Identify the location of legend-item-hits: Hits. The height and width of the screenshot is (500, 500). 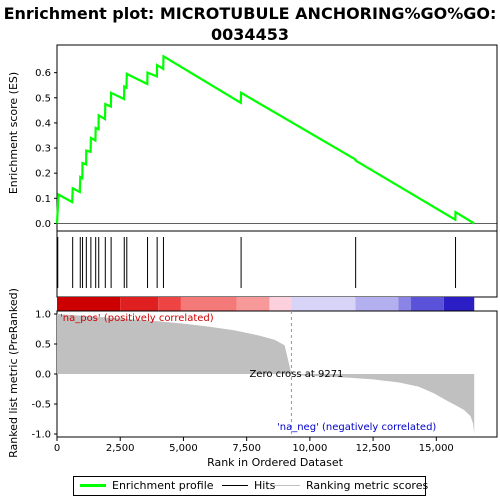
(248, 485).